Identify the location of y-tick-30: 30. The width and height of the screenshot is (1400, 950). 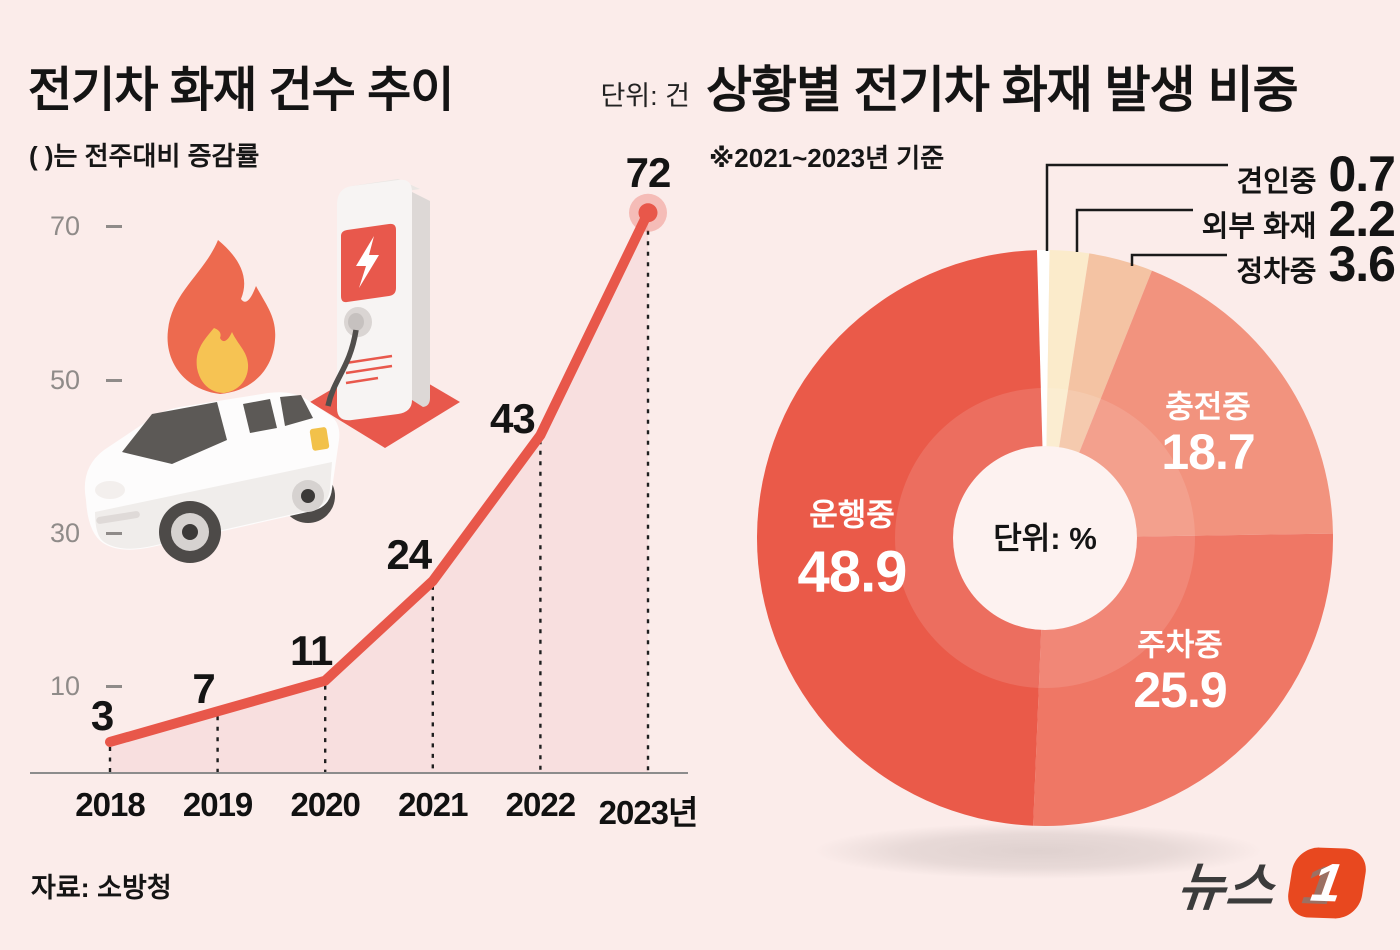
(86, 533).